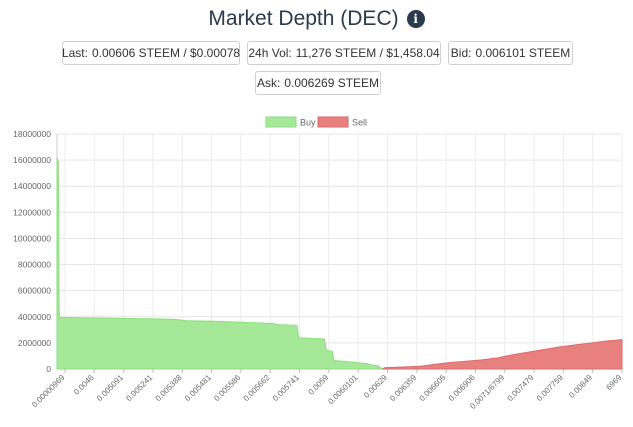  Describe the element at coordinates (342, 389) in the screenshot. I see `x-tick-label: 0.0060101` at that location.